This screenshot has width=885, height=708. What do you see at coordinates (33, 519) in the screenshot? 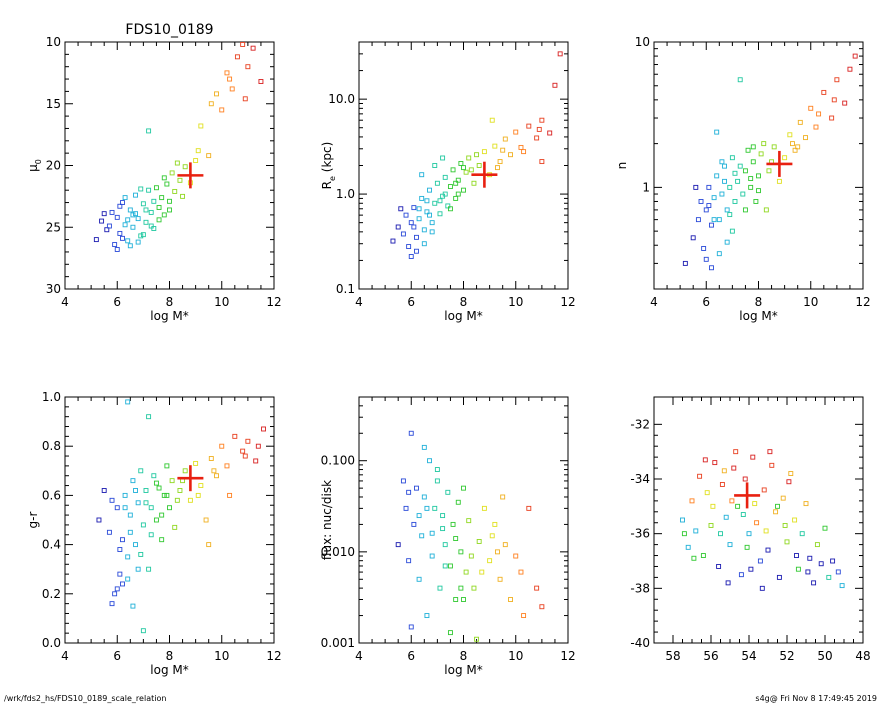
I see `y-axis-label: g-r` at bounding box center [33, 519].